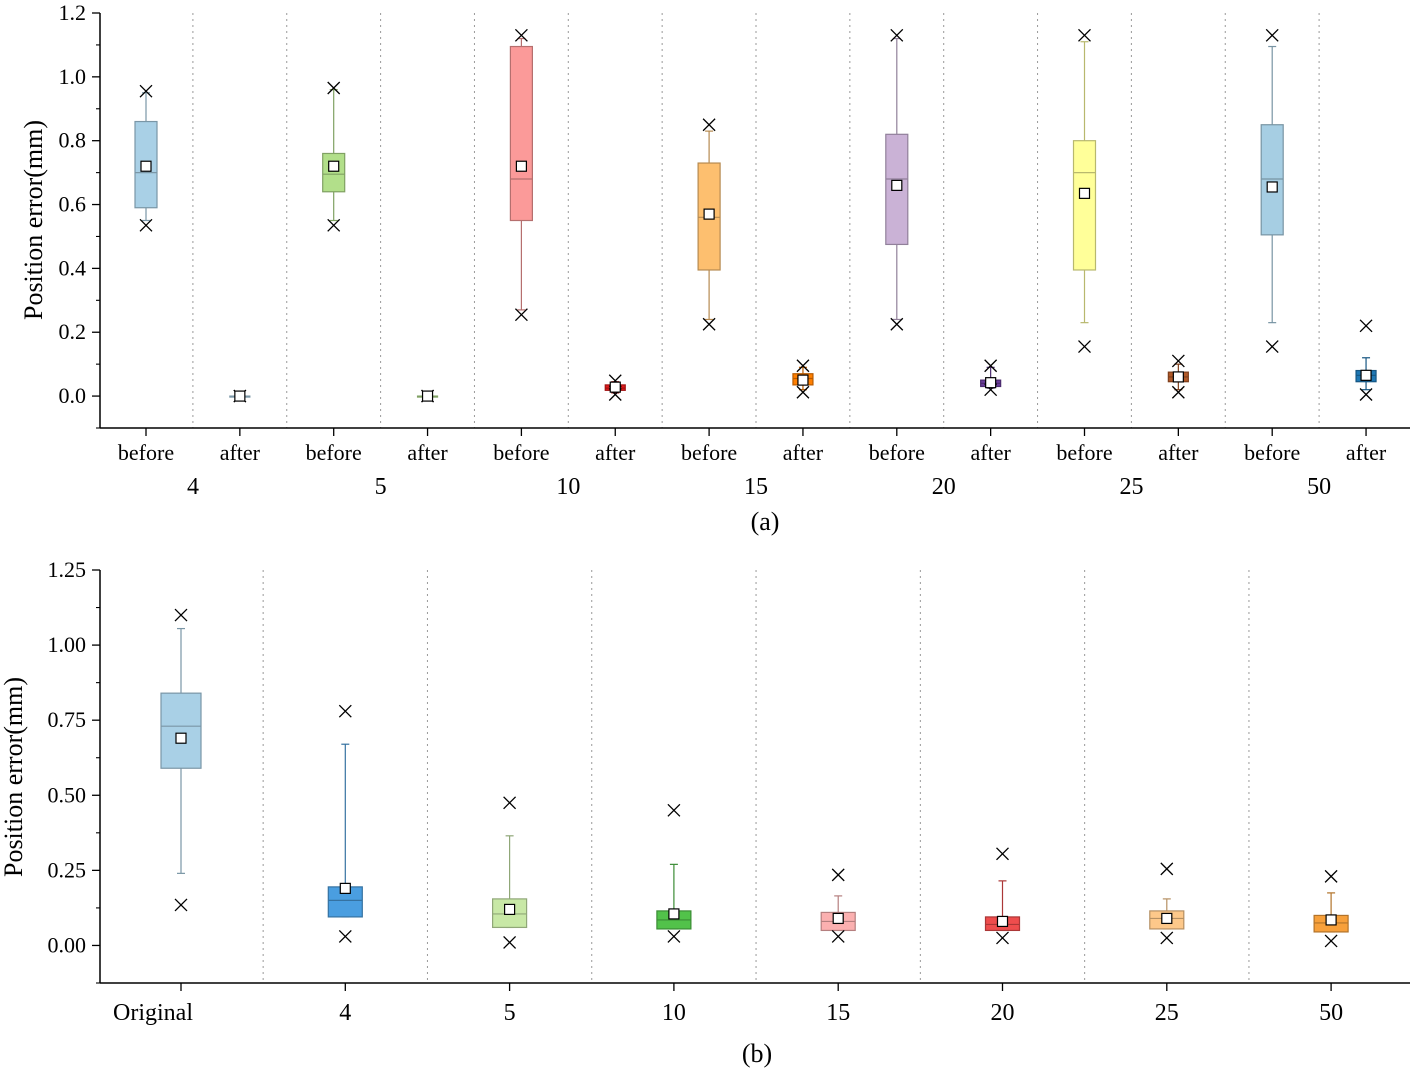 This screenshot has height=1073, width=1416. I want to click on panel-a-20-before-max-marker, so click(897, 35).